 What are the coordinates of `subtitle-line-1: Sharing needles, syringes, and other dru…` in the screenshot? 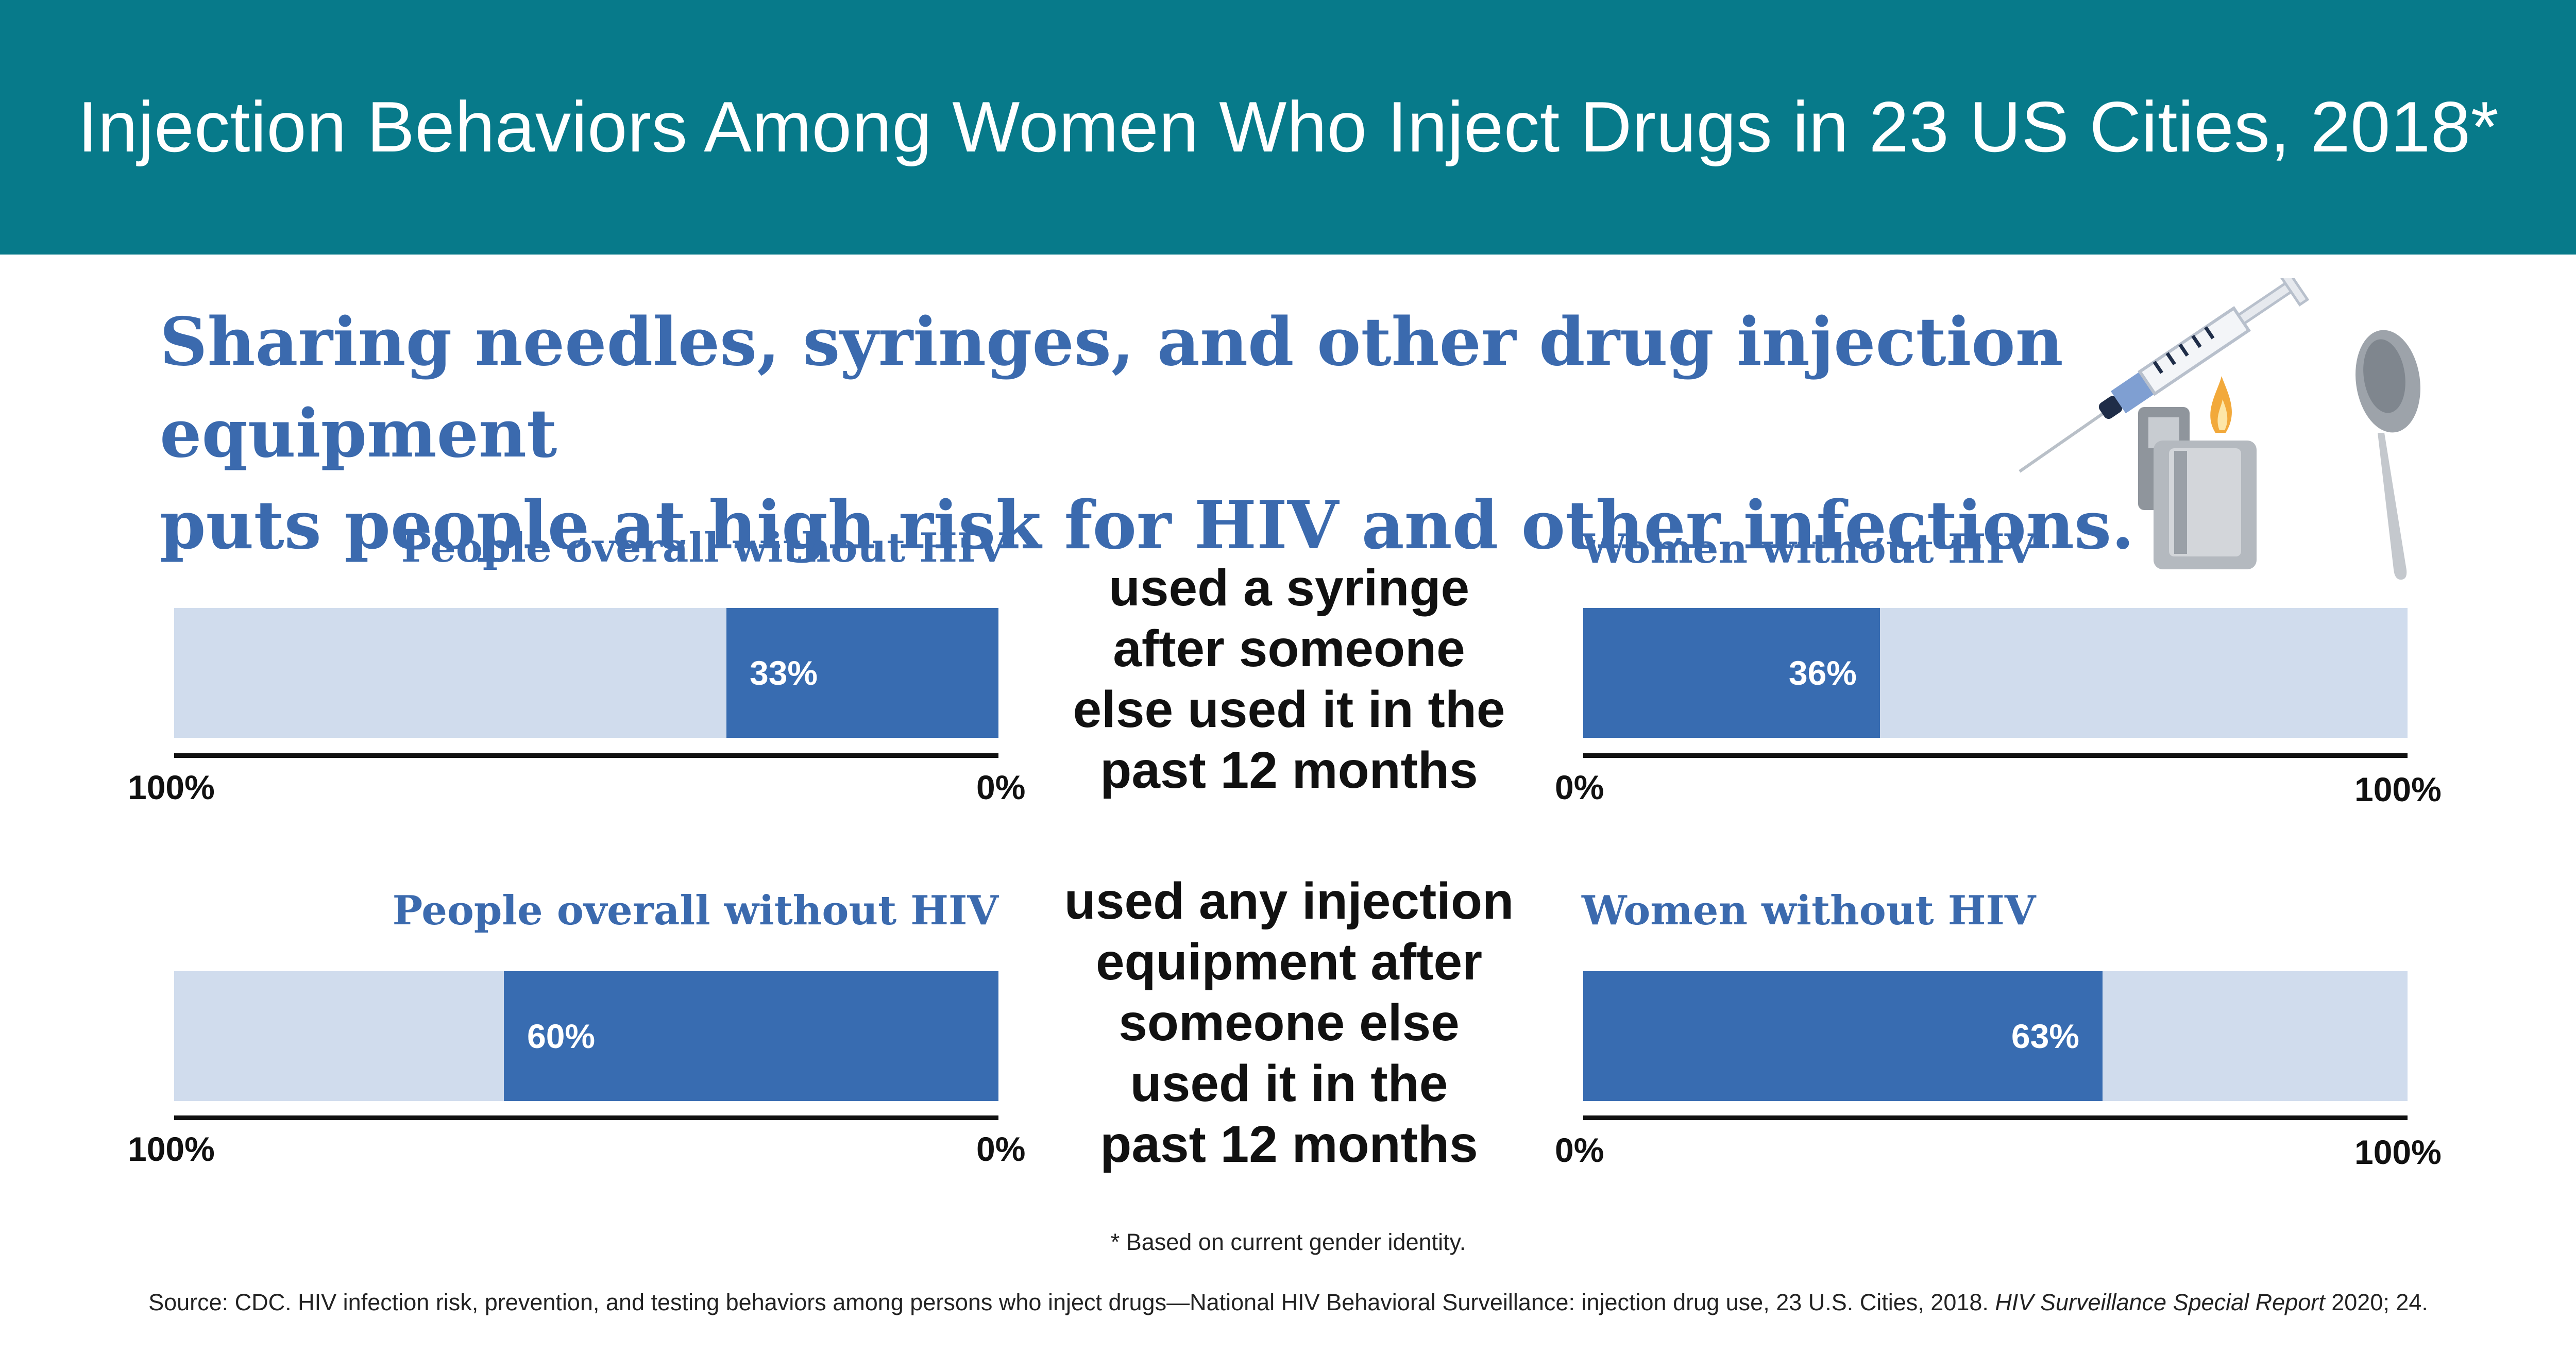 It's located at (1111, 387).